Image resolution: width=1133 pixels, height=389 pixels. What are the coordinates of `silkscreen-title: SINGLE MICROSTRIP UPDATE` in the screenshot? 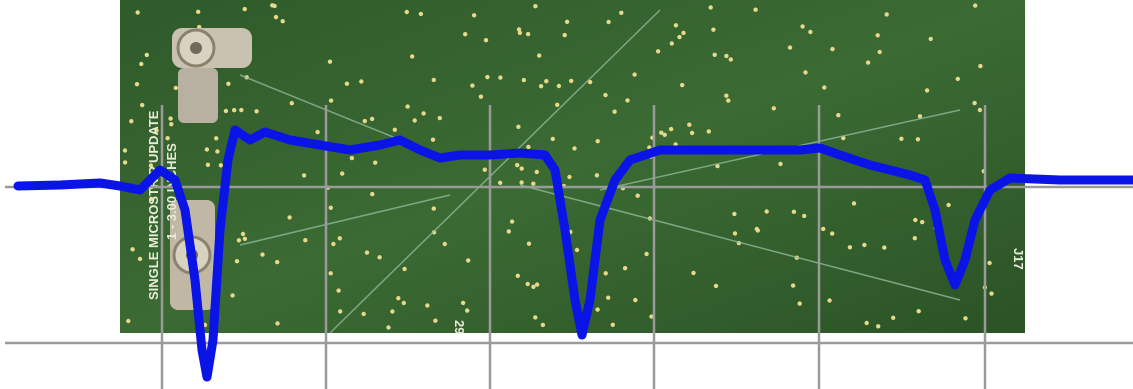 It's located at (153, 205).